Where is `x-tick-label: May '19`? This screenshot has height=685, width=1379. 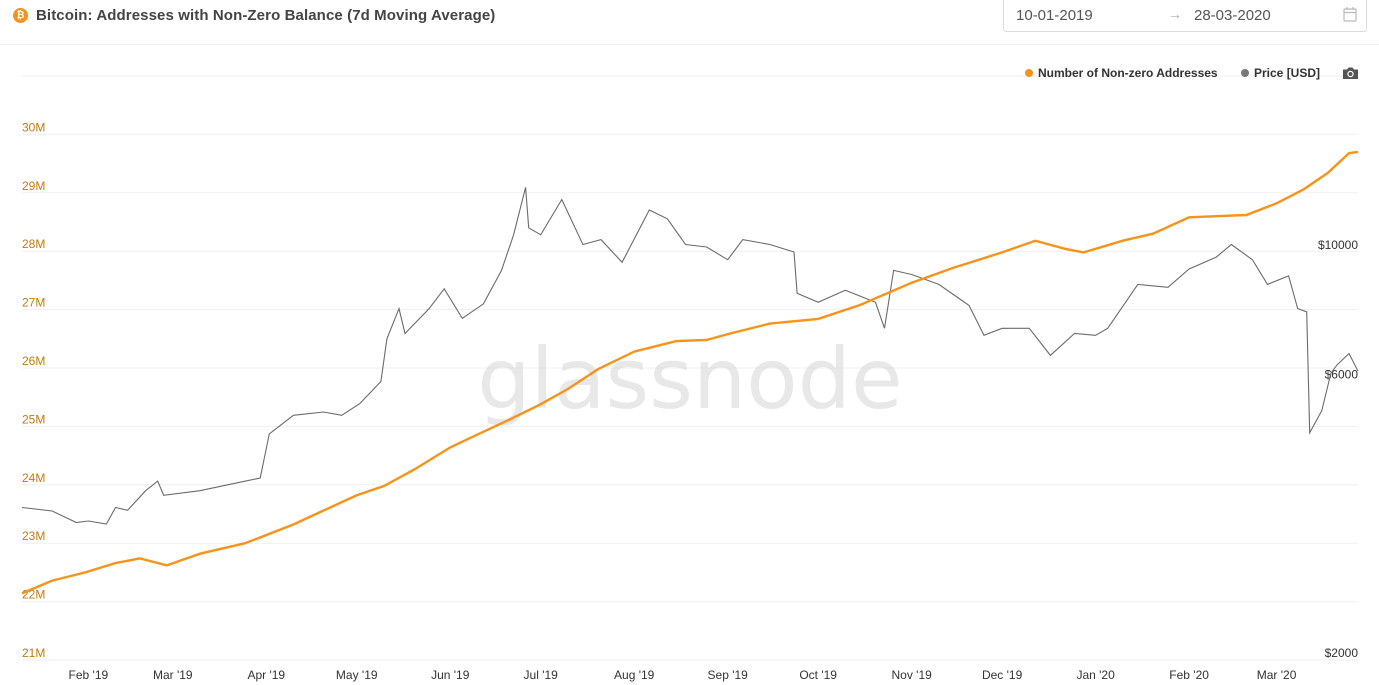 x-tick-label: May '19 is located at coordinates (357, 675).